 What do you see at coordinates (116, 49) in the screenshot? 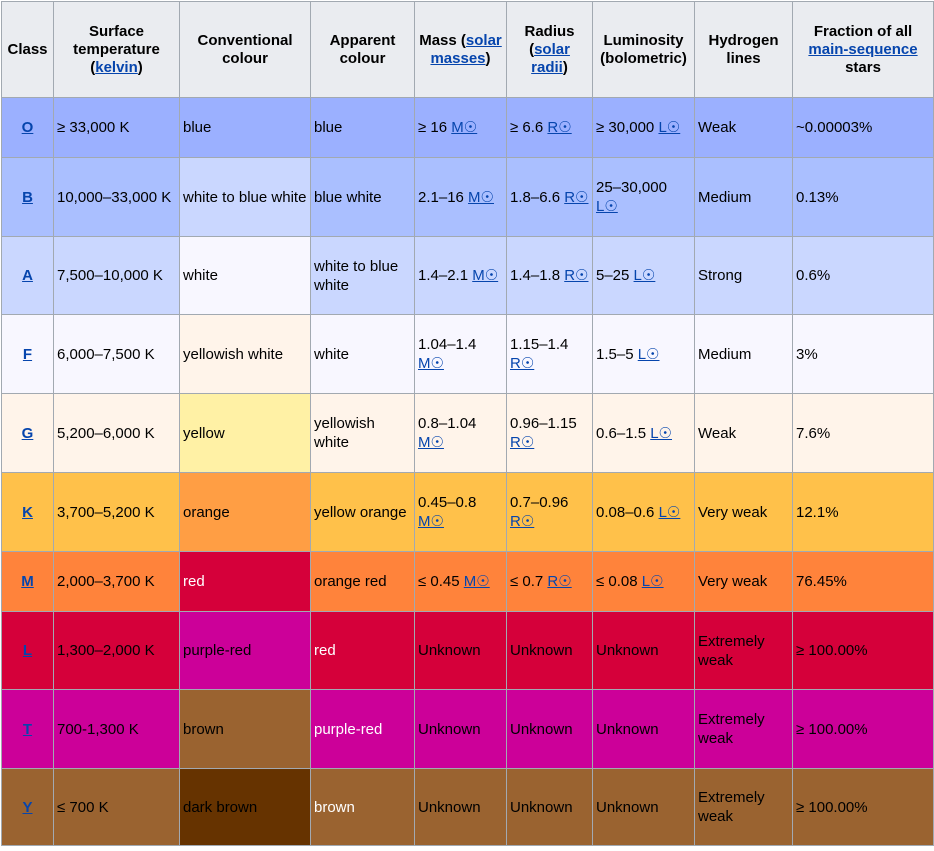
I see `cell-text: Surface temperature (` at bounding box center [116, 49].